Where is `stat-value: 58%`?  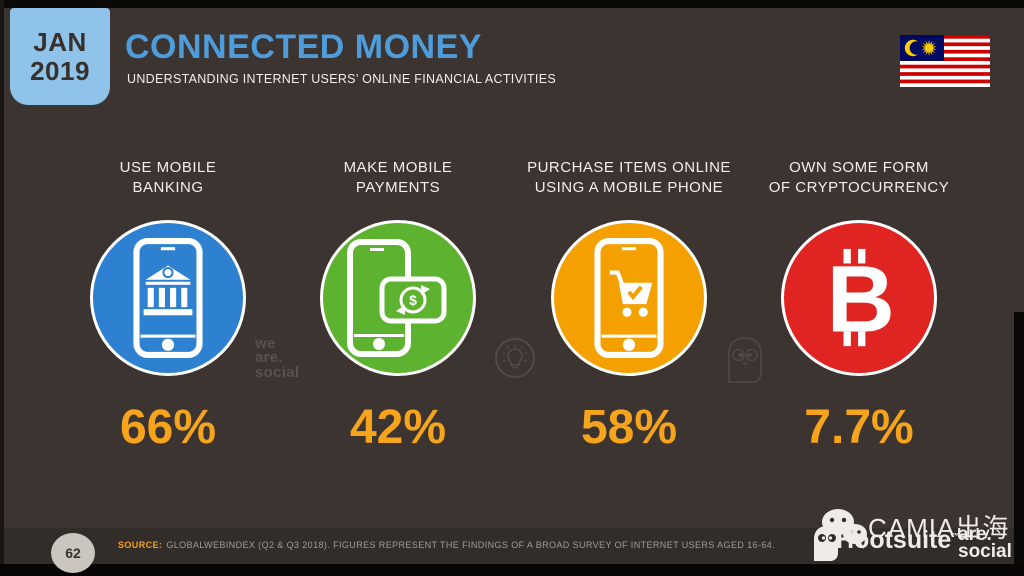 stat-value: 58% is located at coordinates (629, 427).